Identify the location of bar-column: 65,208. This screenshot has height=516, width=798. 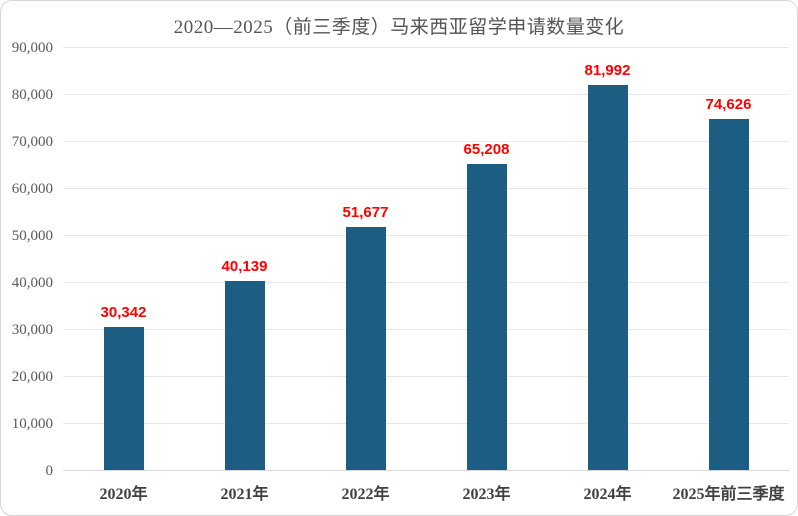
(486, 259).